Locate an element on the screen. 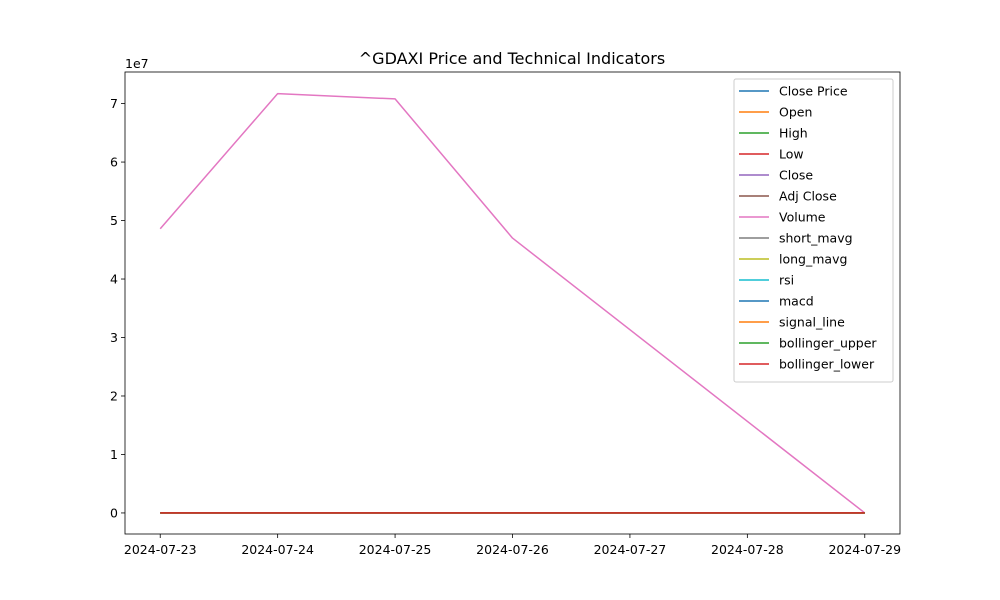 This screenshot has height=600, width=1000. x-tick-label: 2024-07-24 is located at coordinates (277, 549).